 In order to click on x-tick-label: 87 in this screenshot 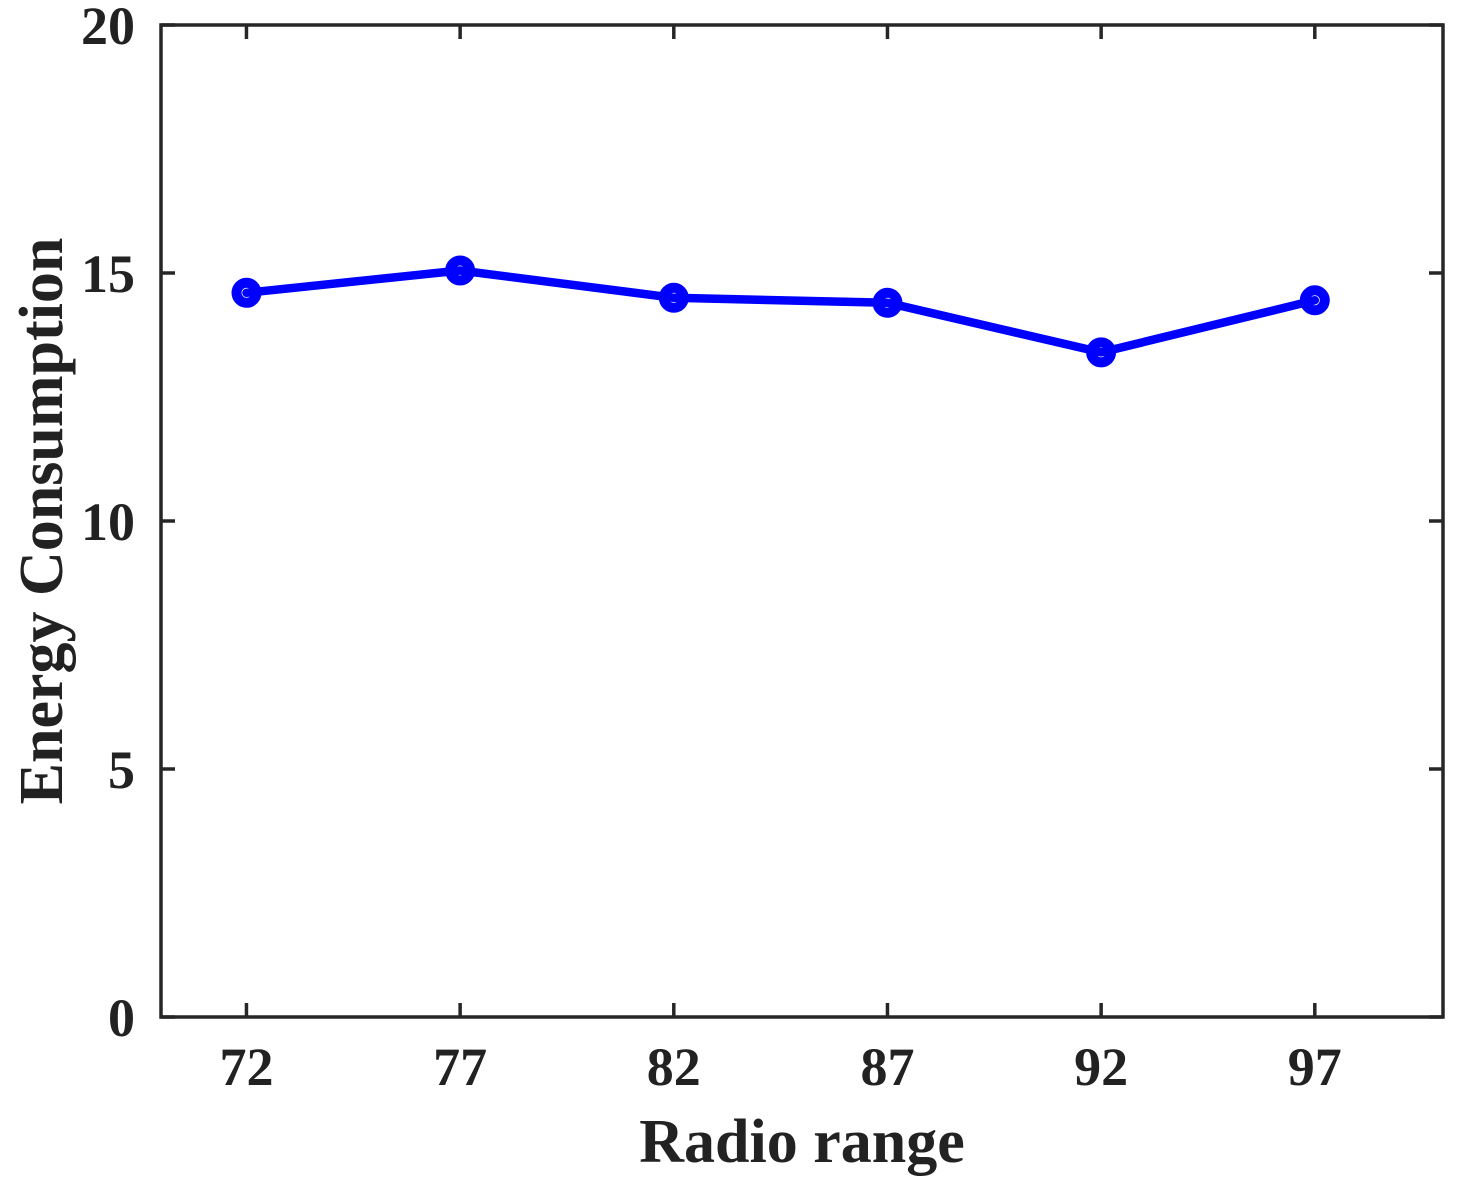, I will do `click(887, 1067)`.